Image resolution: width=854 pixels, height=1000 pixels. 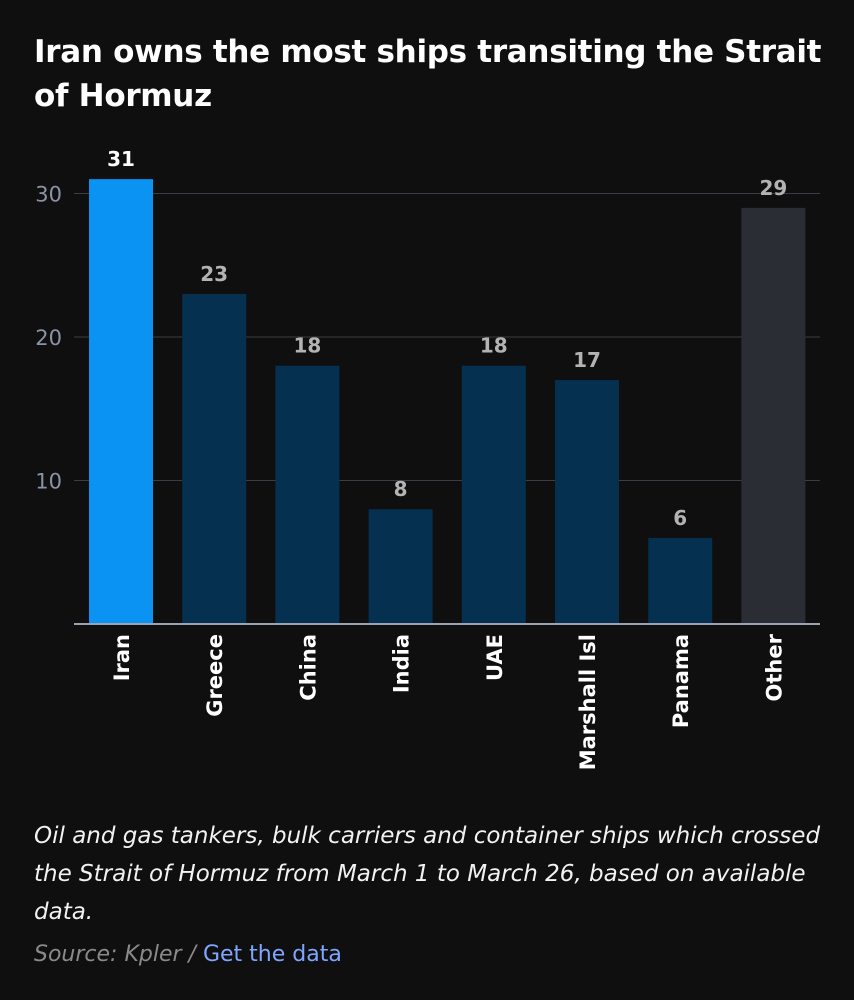 I want to click on y-tick-label: 20, so click(x=48, y=338).